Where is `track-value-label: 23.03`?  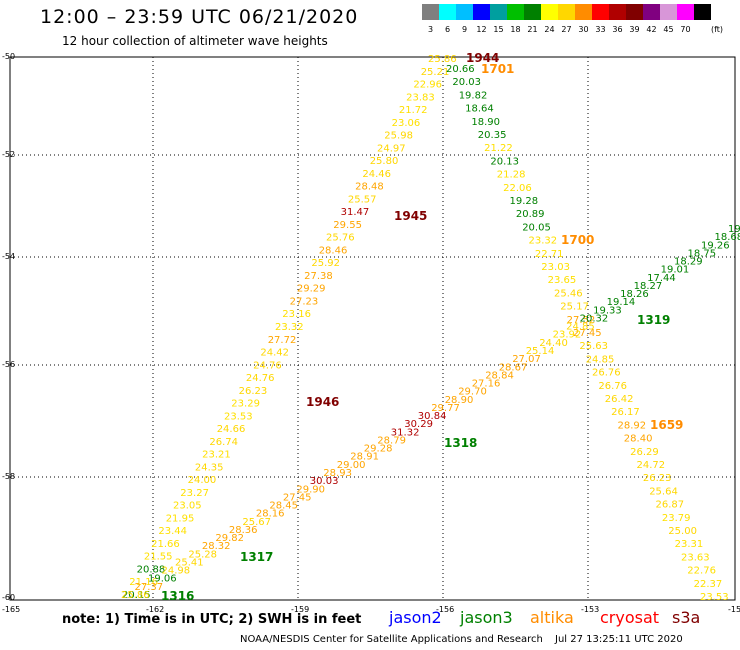 track-value-label: 23.03 is located at coordinates (555, 267).